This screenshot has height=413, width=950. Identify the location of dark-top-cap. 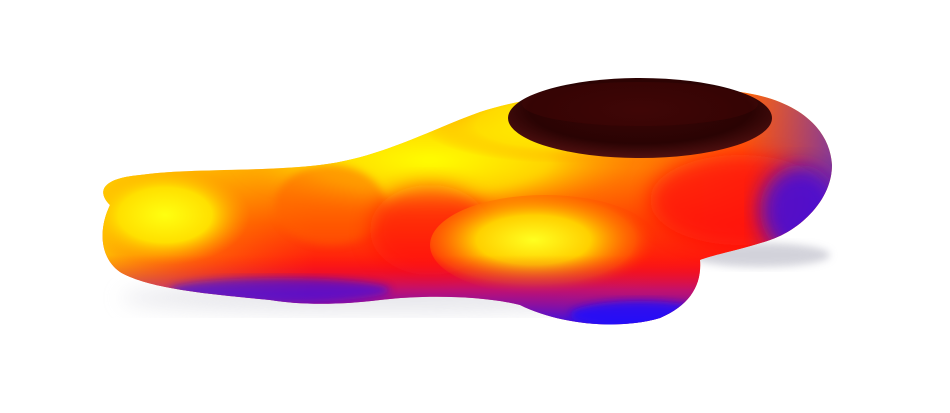
(640, 118).